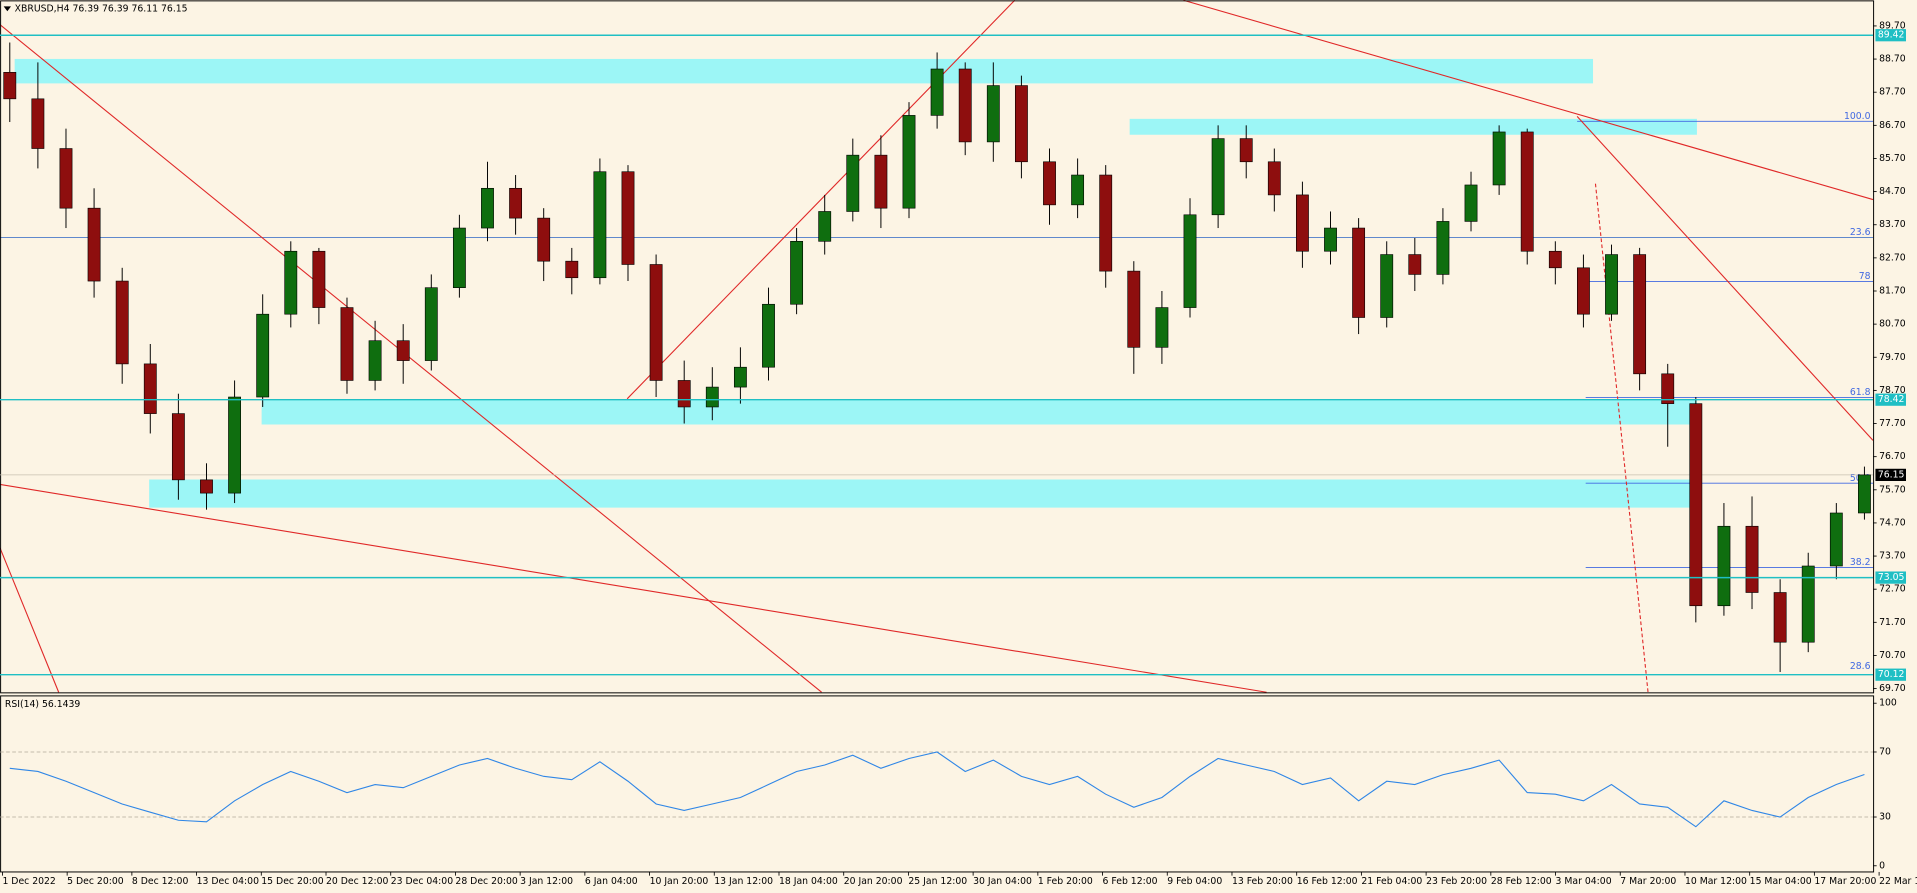 Image resolution: width=1917 pixels, height=893 pixels. I want to click on fibo-label: 78, so click(1865, 276).